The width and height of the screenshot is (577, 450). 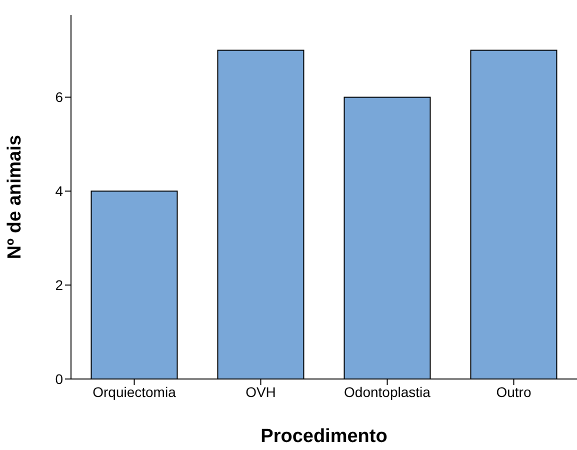 I want to click on x-tick-label: Orquiectomia, so click(x=134, y=392).